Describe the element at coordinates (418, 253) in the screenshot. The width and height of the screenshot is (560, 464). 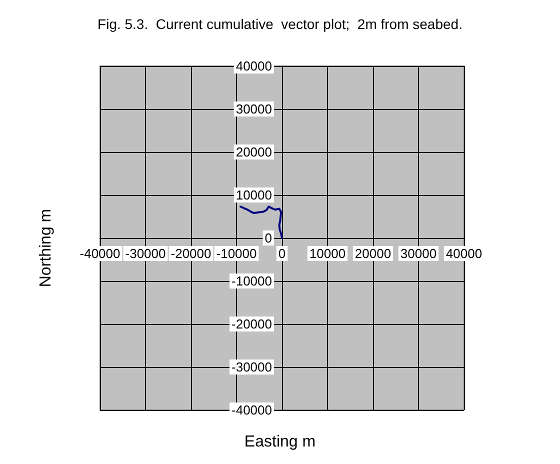
I see `x-tick-label: 30000` at that location.